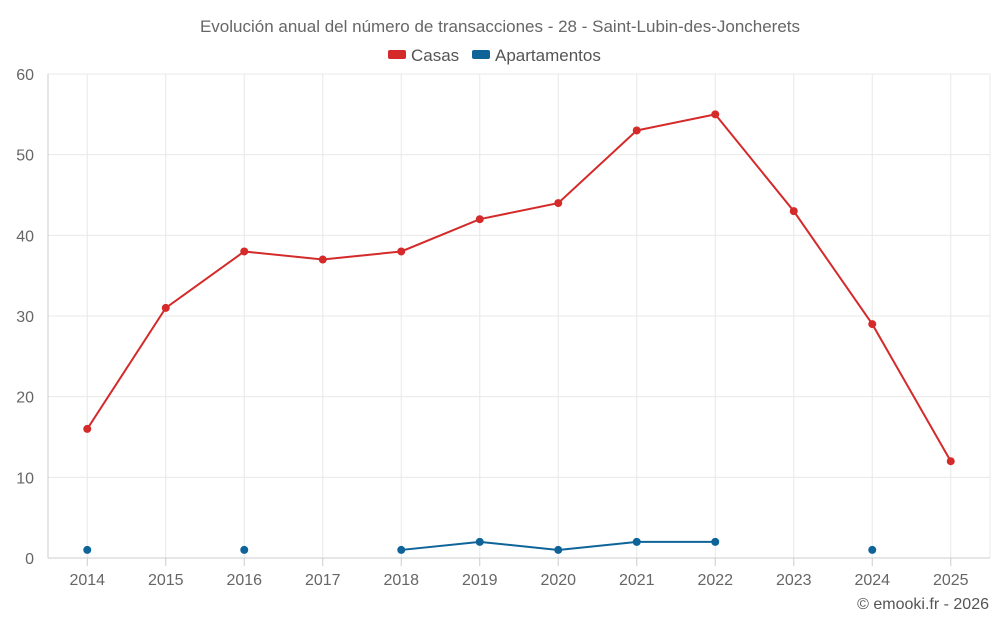  I want to click on x-tick-label: 2023, so click(794, 580).